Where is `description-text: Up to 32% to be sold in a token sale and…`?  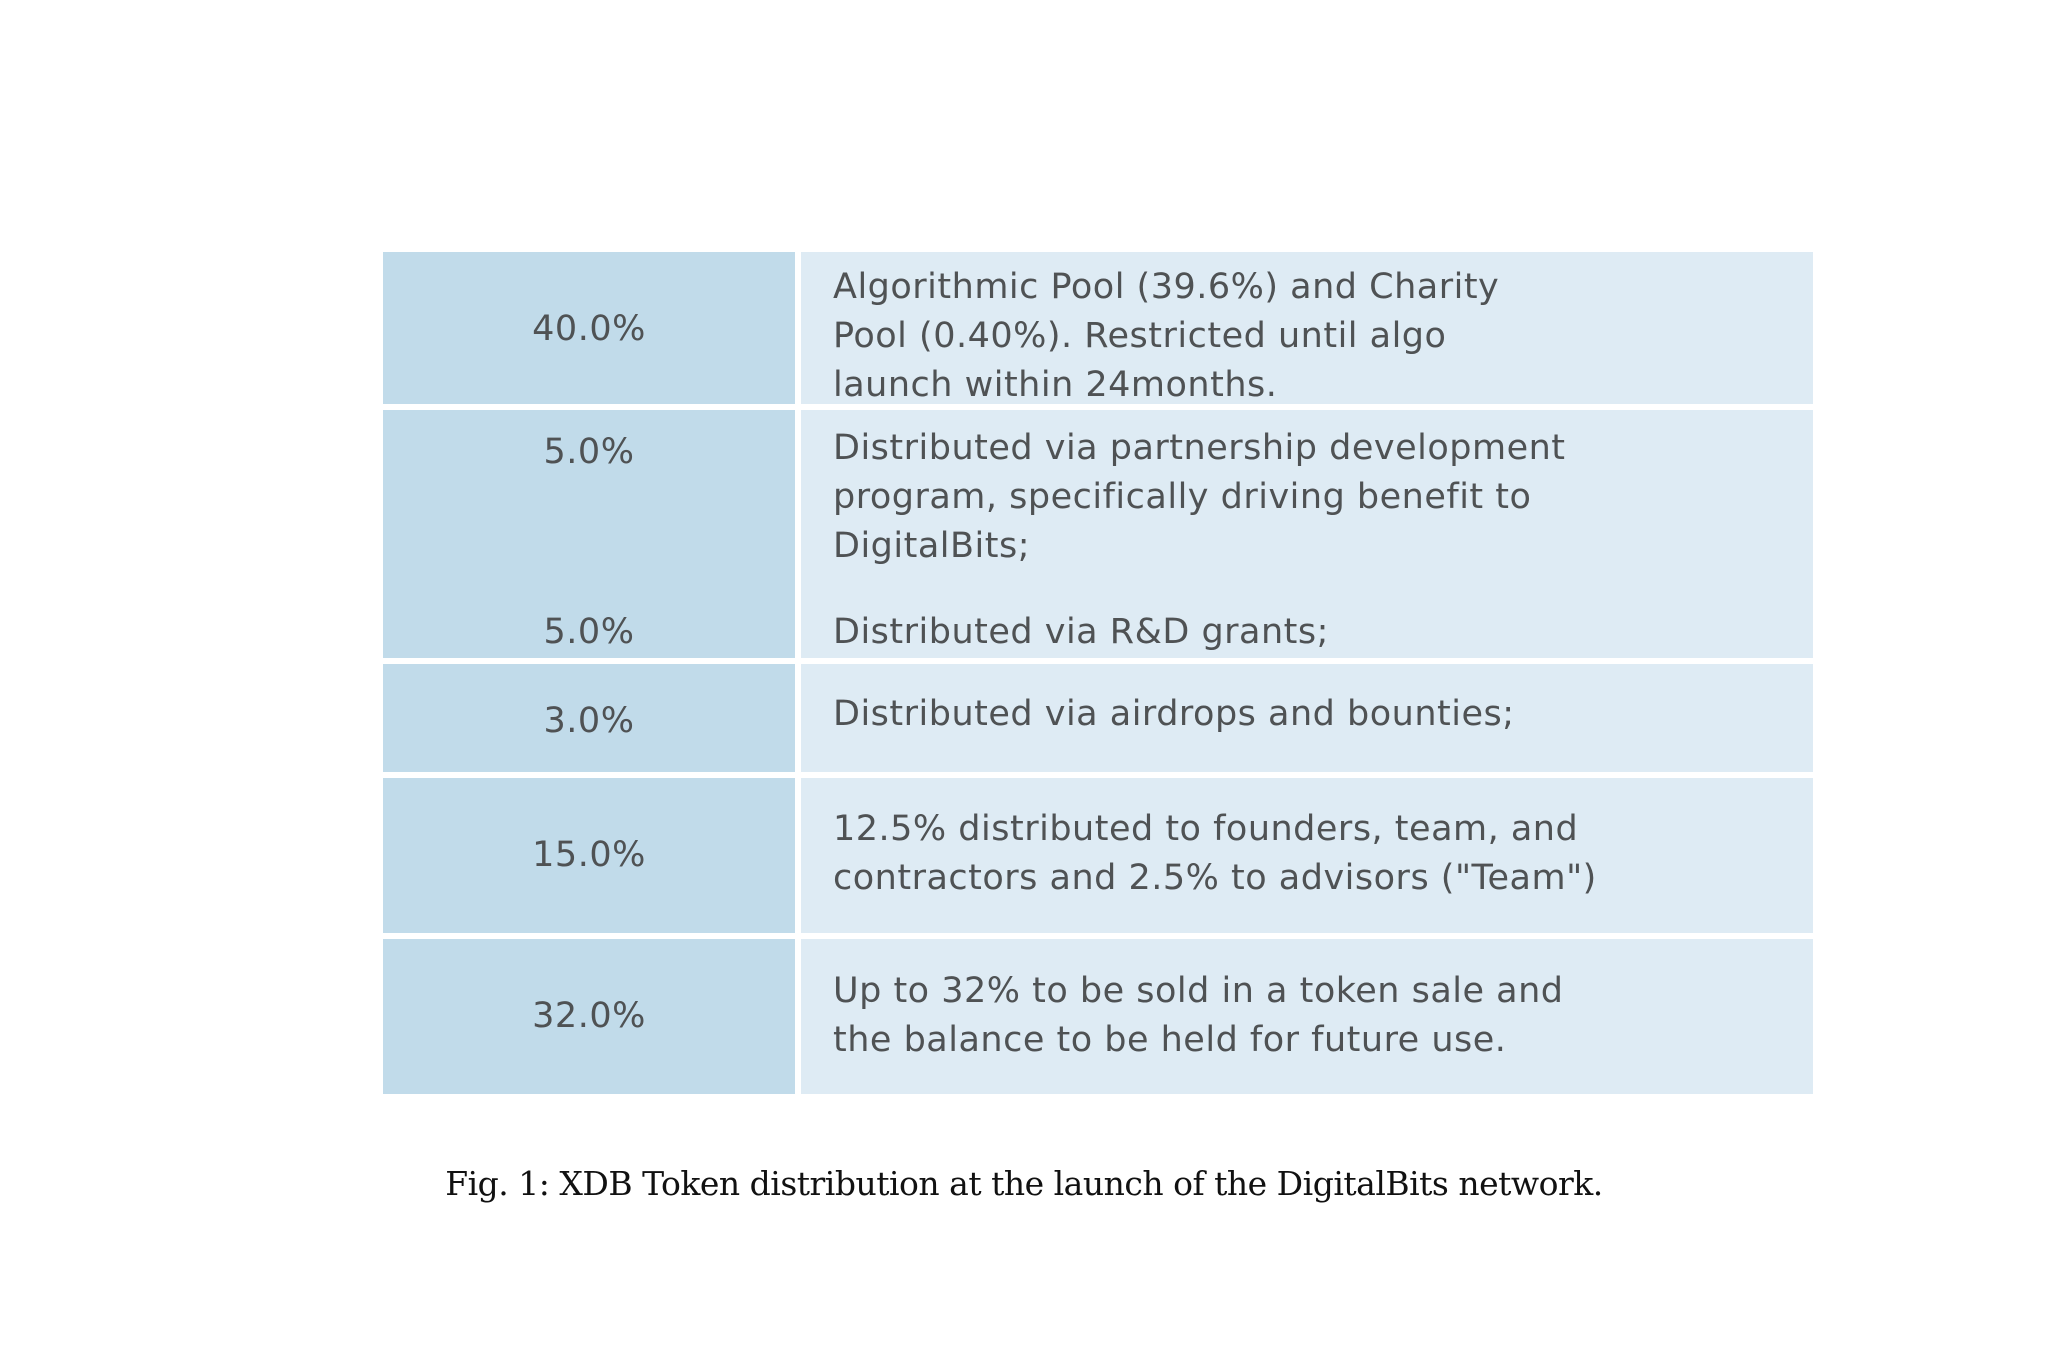
description-text: Up to 32% to be sold in a token sale and… is located at coordinates (1198, 1015).